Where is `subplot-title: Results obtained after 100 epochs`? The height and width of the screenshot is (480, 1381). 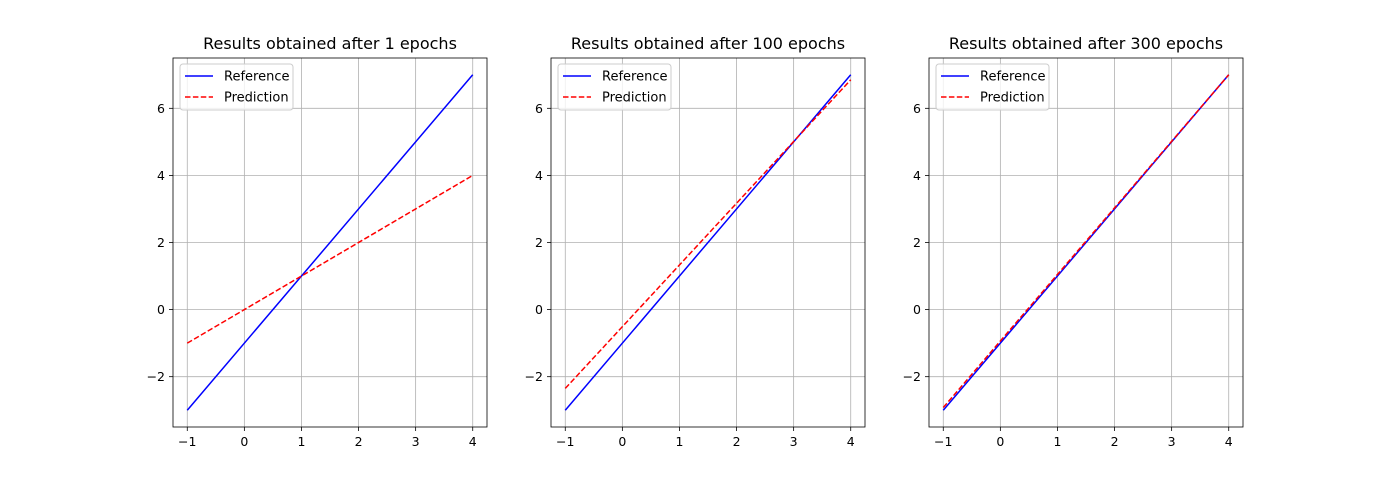
subplot-title: Results obtained after 100 epochs is located at coordinates (708, 43).